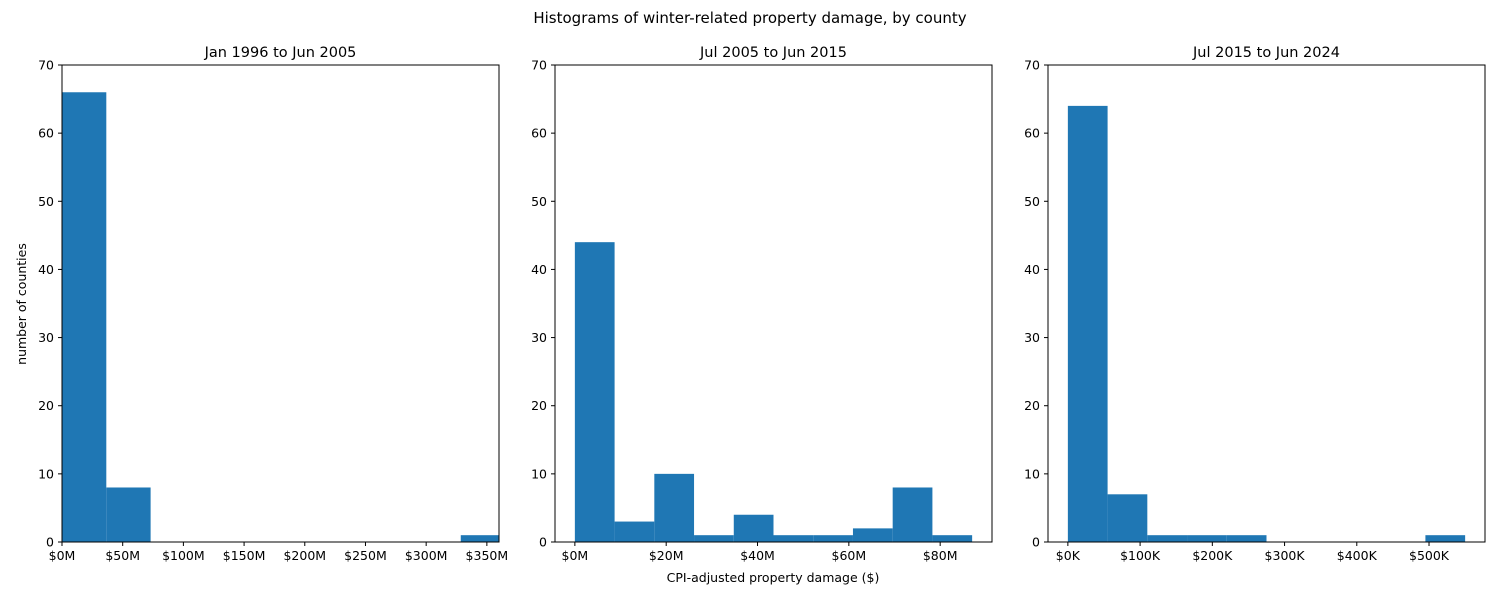 The height and width of the screenshot is (600, 1500). Describe the element at coordinates (1266, 53) in the screenshot. I see `panel-title: Jul 2015 to Jun 2024` at that location.